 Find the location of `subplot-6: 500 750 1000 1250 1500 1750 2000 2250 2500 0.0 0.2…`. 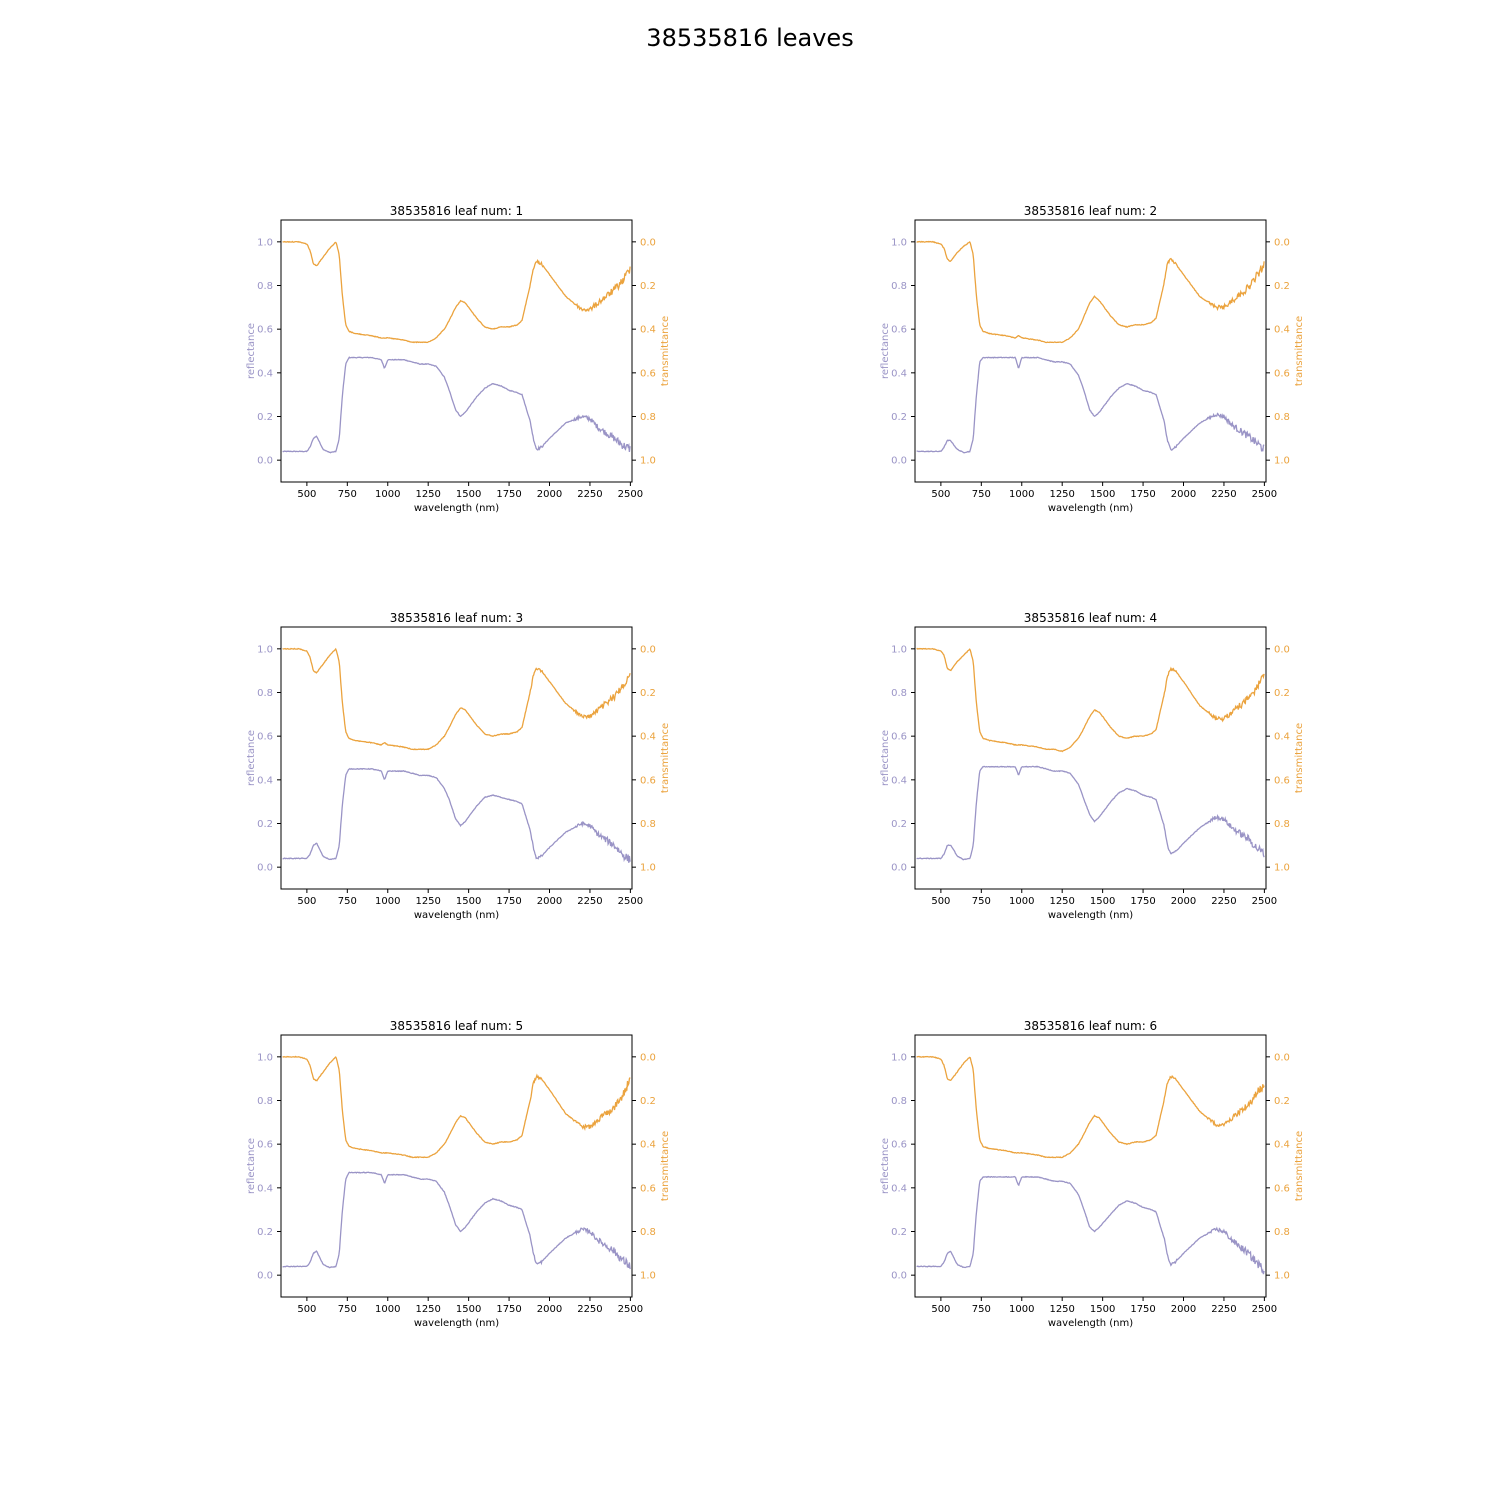

subplot-6: 500 750 1000 1250 1500 1750 2000 2250 2500 0.0 0.2… is located at coordinates (1092, 1174).